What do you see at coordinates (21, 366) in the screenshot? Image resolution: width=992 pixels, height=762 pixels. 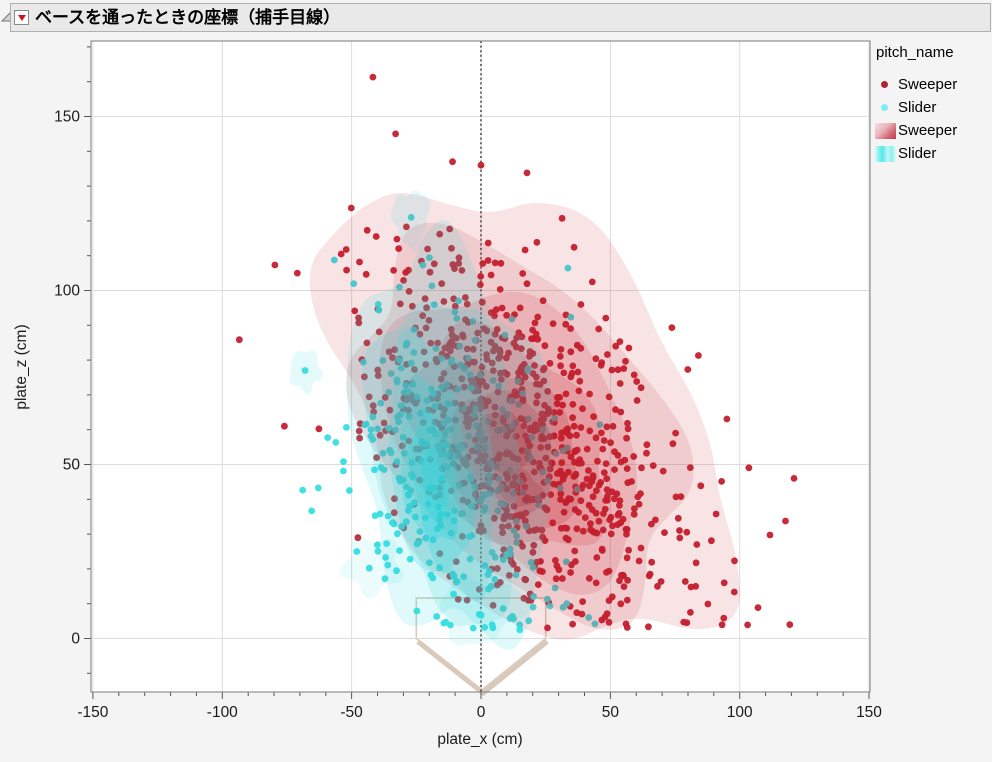 I see `y-axis-title: plate_z (cm)` at bounding box center [21, 366].